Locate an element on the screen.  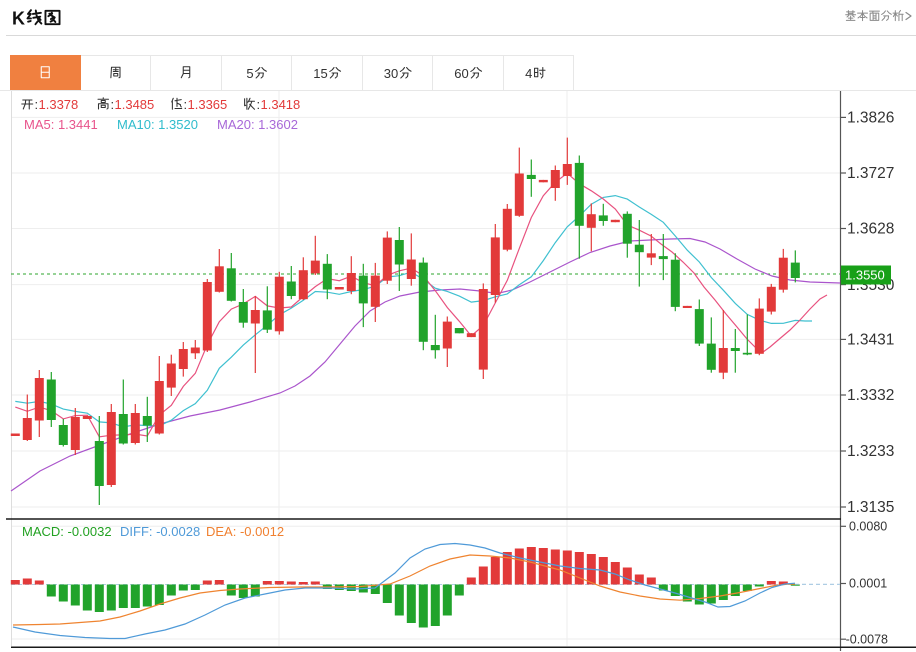
svg-text: 0.0080 is located at coordinates (868, 527).